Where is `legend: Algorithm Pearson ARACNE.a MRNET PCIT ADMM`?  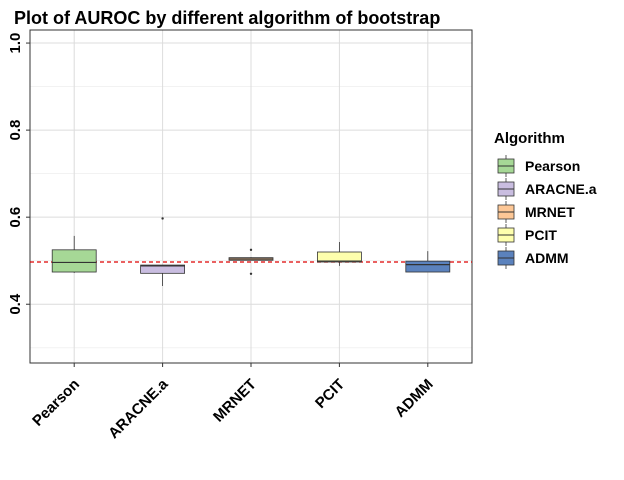 legend: Algorithm Pearson ARACNE.a MRNET PCIT ADMM is located at coordinates (545, 199).